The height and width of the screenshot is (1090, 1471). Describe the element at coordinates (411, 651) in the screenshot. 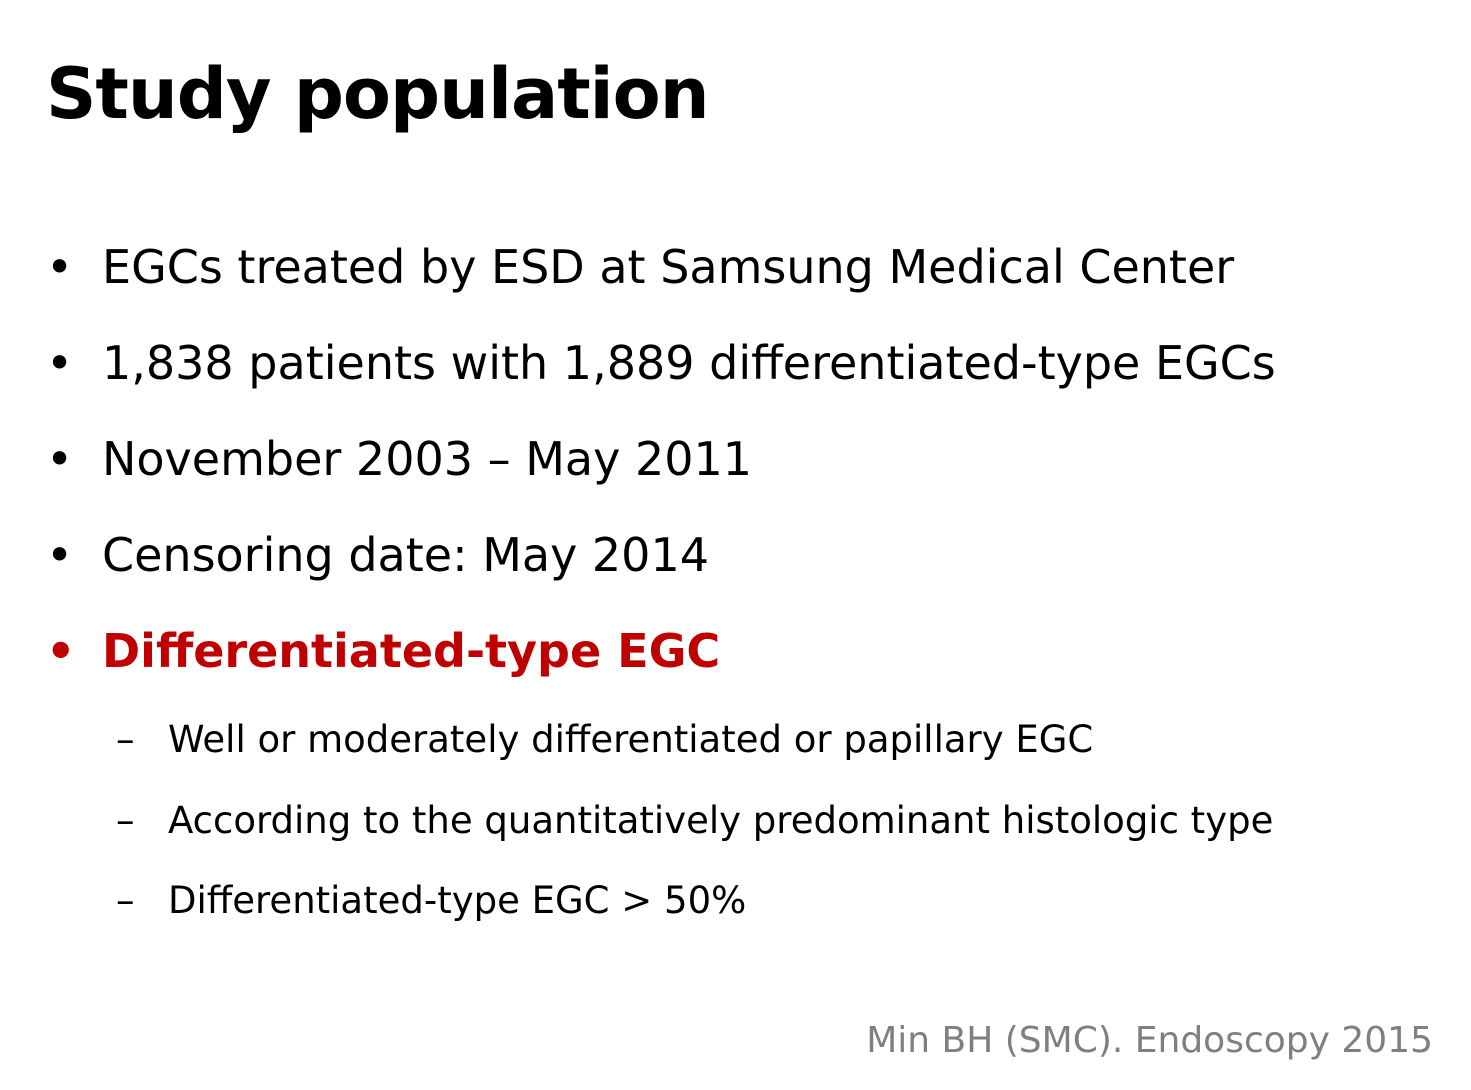

I see `bullet-text-highlighted: Differentiated-type EGC` at that location.